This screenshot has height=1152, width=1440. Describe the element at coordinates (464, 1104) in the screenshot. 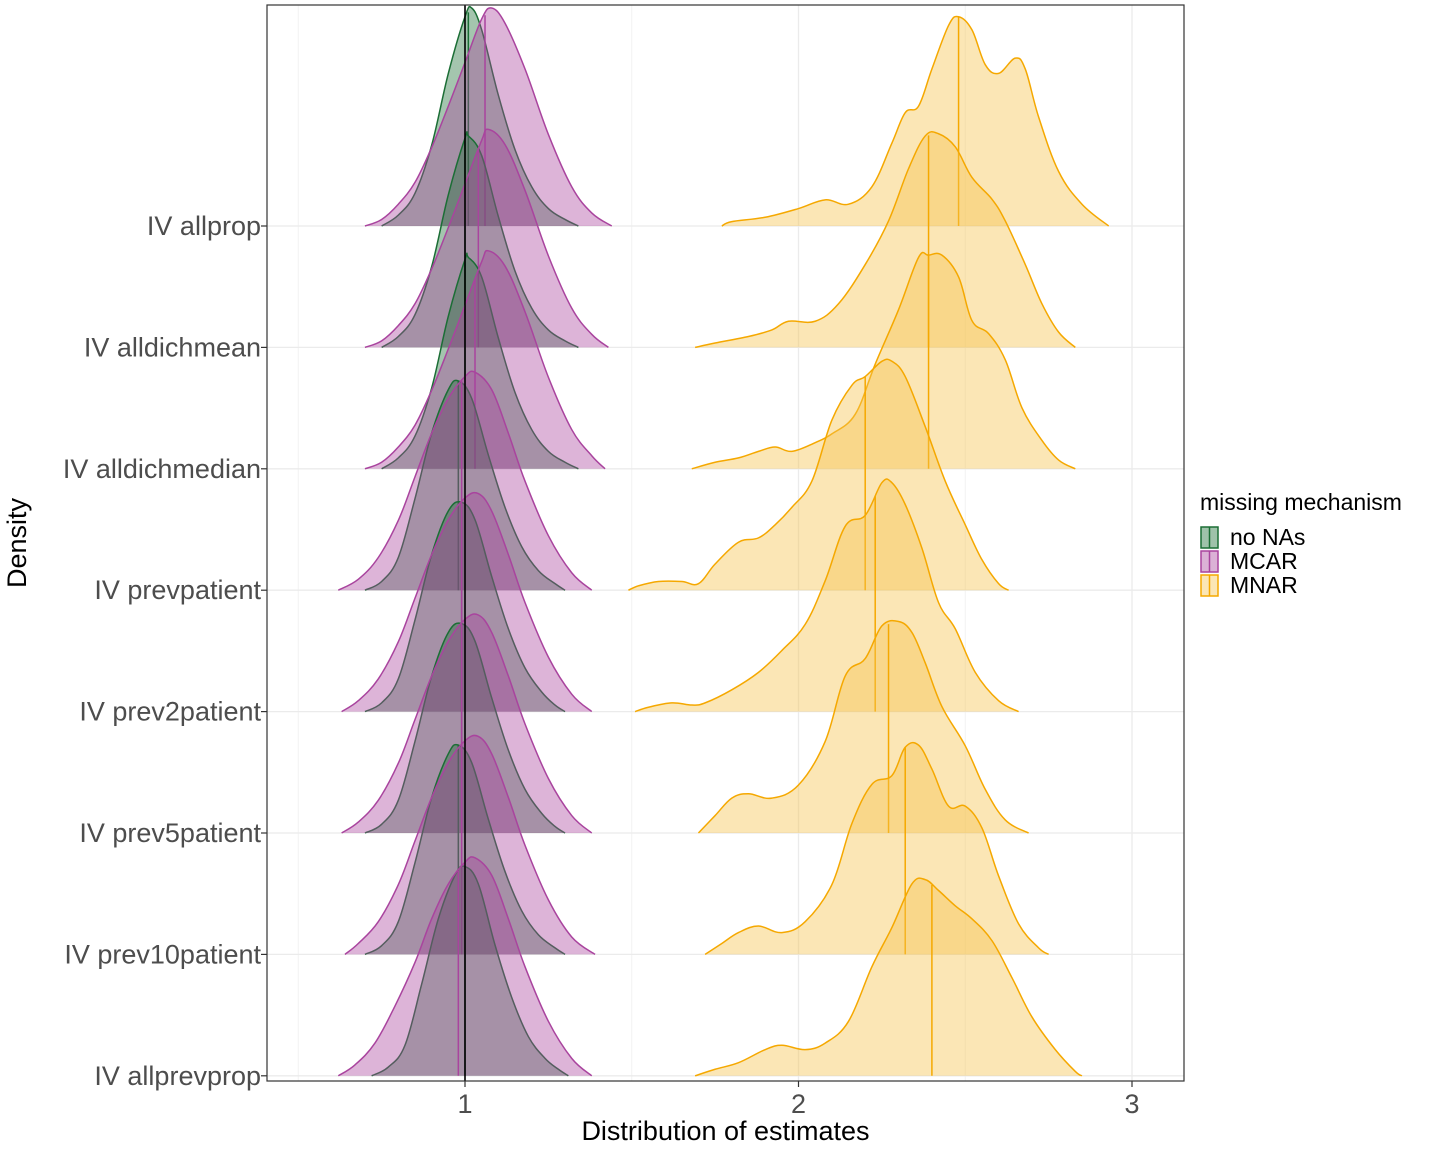

I see `x-tick-label: 1` at that location.